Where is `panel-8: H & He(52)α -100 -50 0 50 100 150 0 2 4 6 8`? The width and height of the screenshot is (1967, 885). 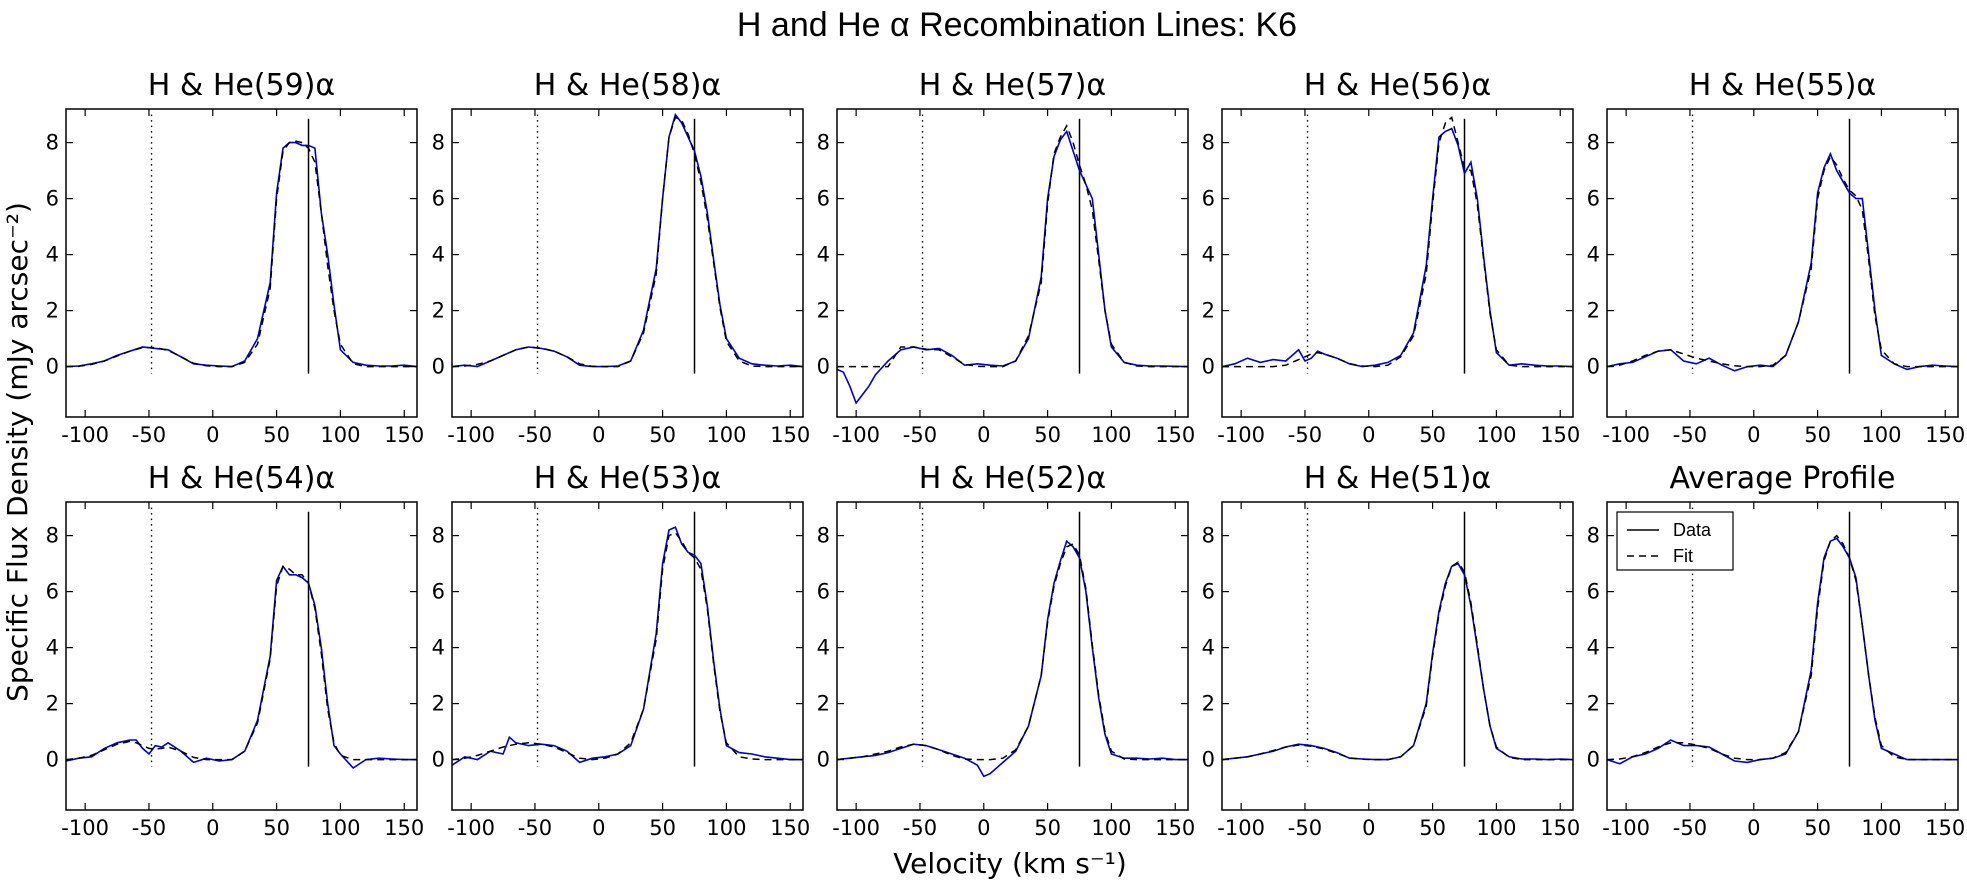 panel-8: H & He(52)α -100 -50 0 50 100 150 0 2 4 6 8 is located at coordinates (1006, 650).